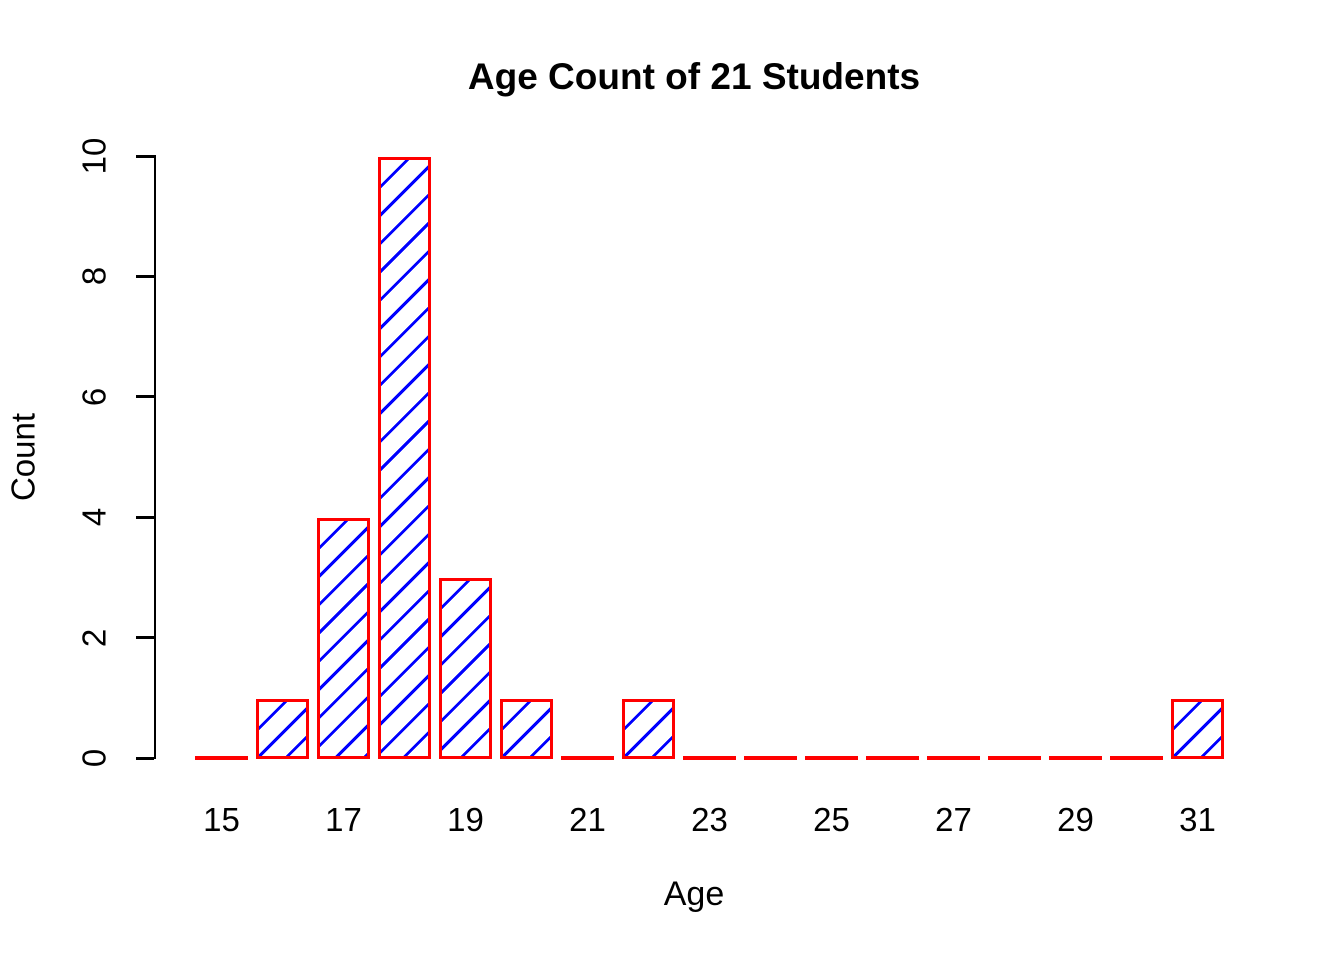 The image size is (1344, 960). I want to click on x-tick-label-21: 21, so click(587, 819).